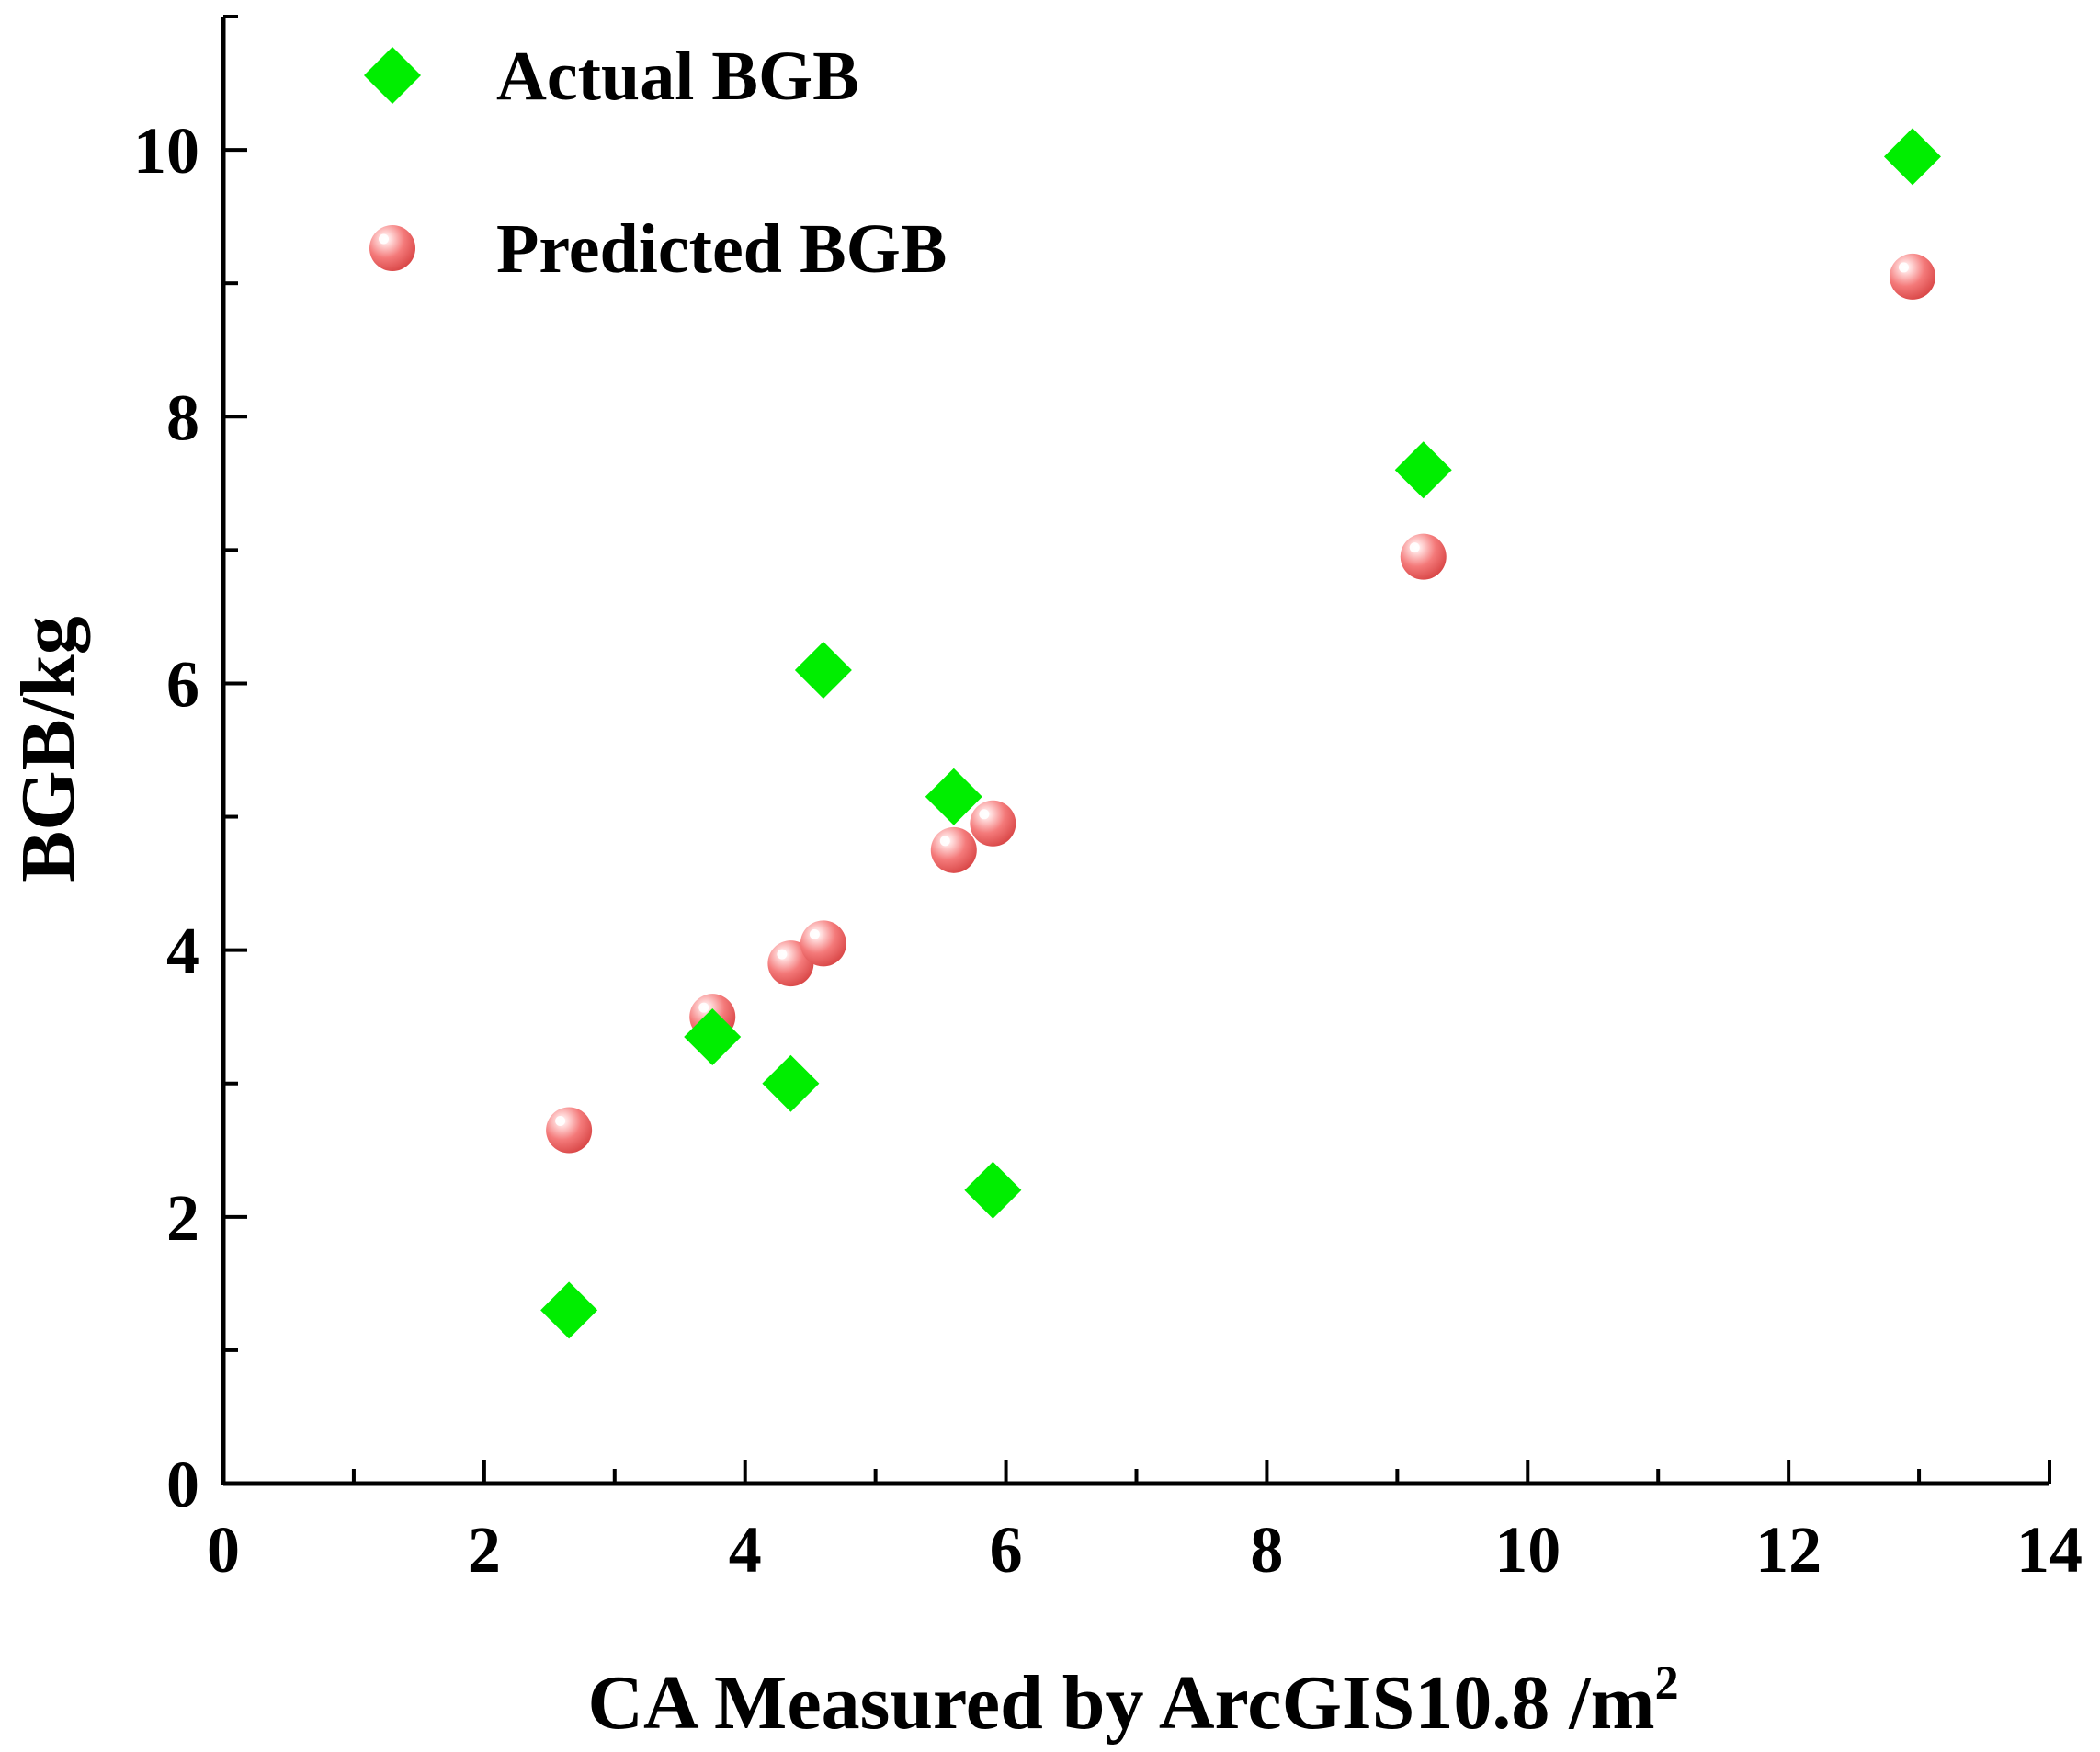 This screenshot has width=2100, height=1752. Describe the element at coordinates (392, 75) in the screenshot. I see `legend-actual-marker` at that location.